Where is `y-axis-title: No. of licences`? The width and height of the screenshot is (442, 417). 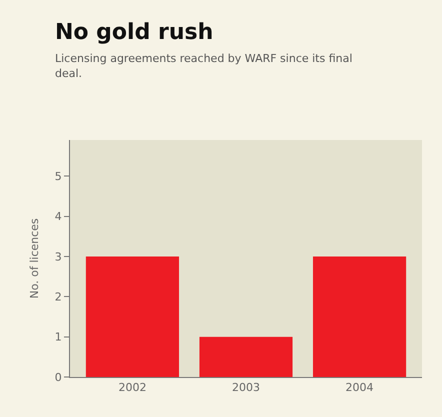
y-axis-title: No. of licences is located at coordinates (34, 258).